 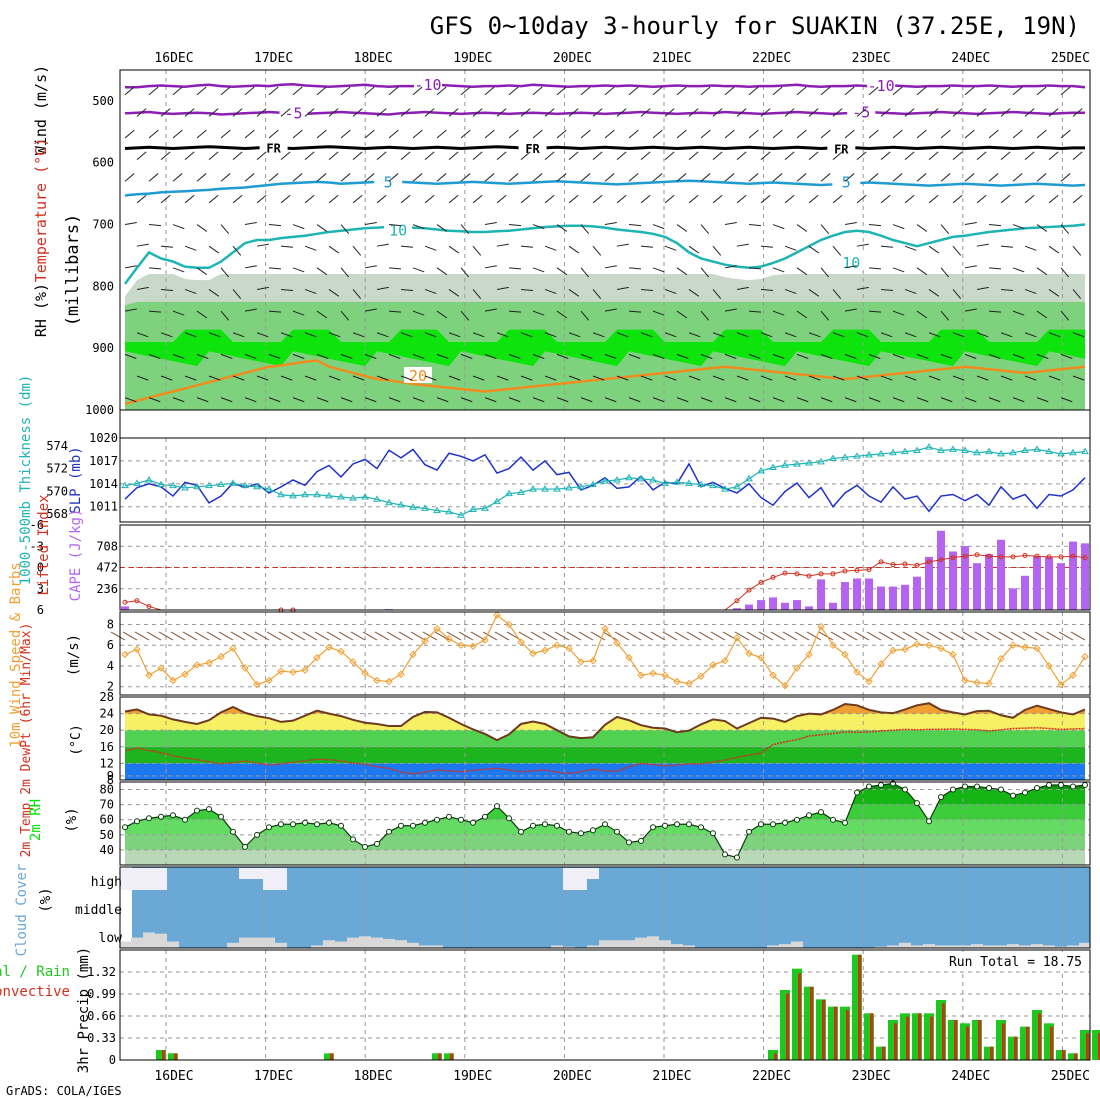 What do you see at coordinates (605, 424) in the screenshot?
I see `profile-gap` at bounding box center [605, 424].